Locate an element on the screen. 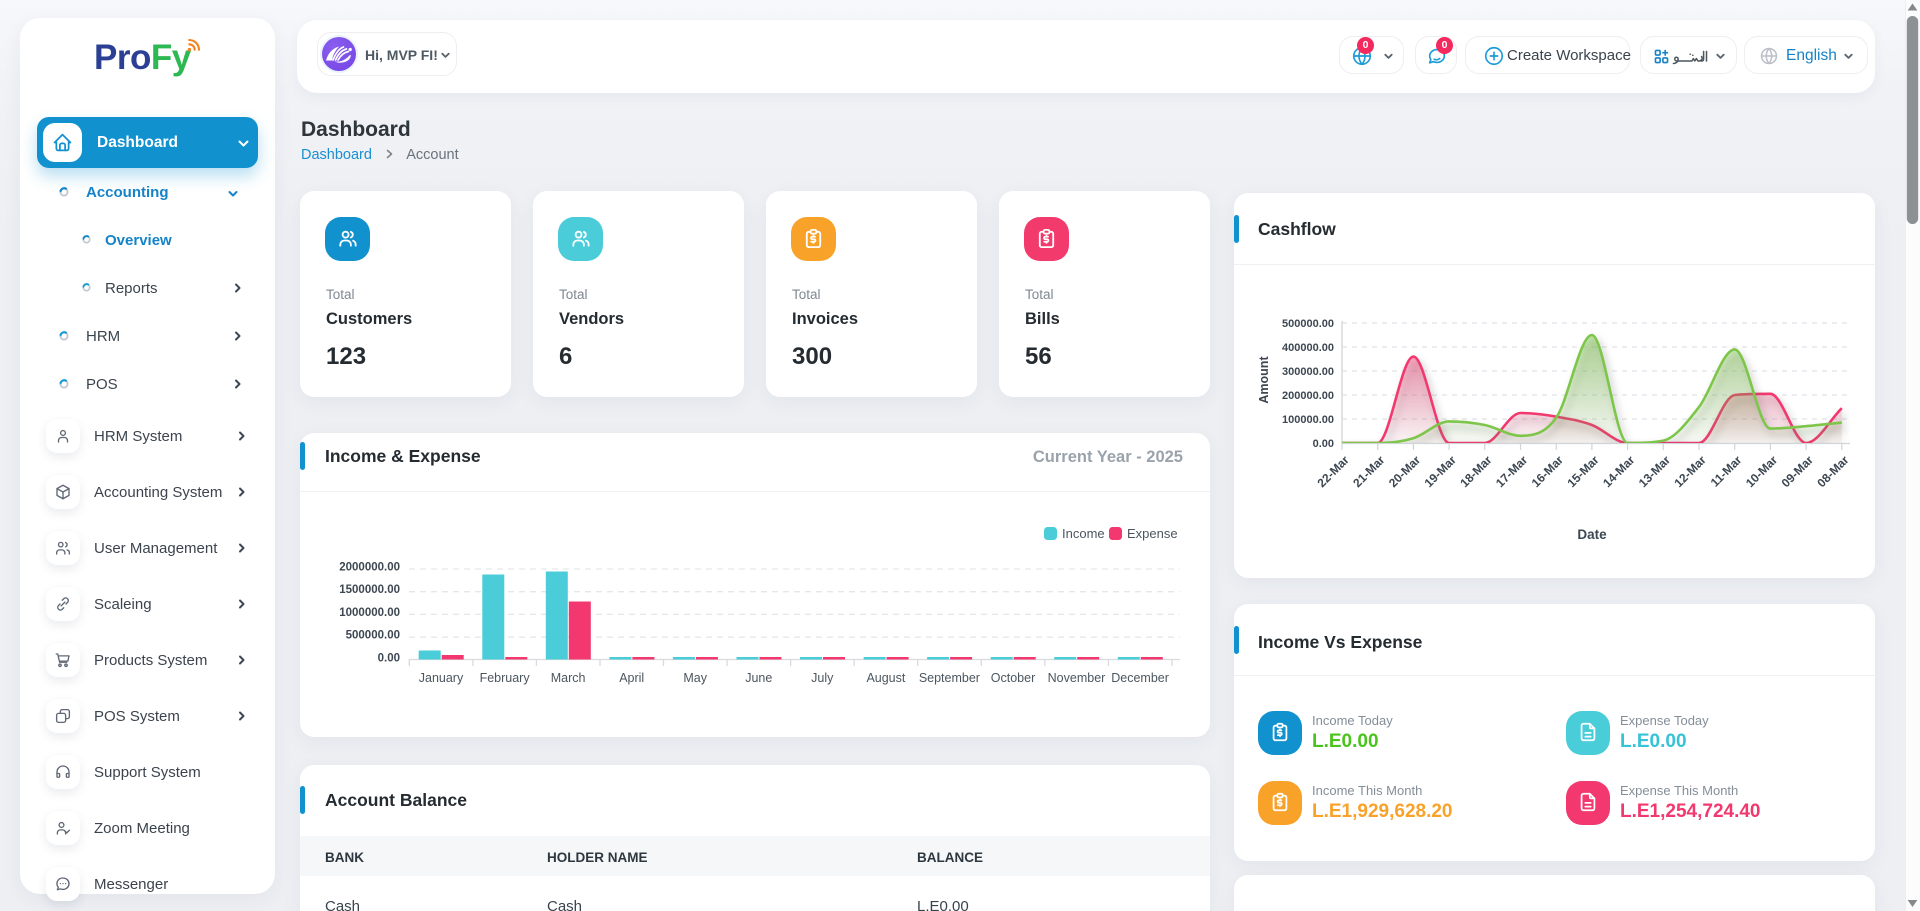 The width and height of the screenshot is (1920, 911). svg-text: December is located at coordinates (1140, 678).